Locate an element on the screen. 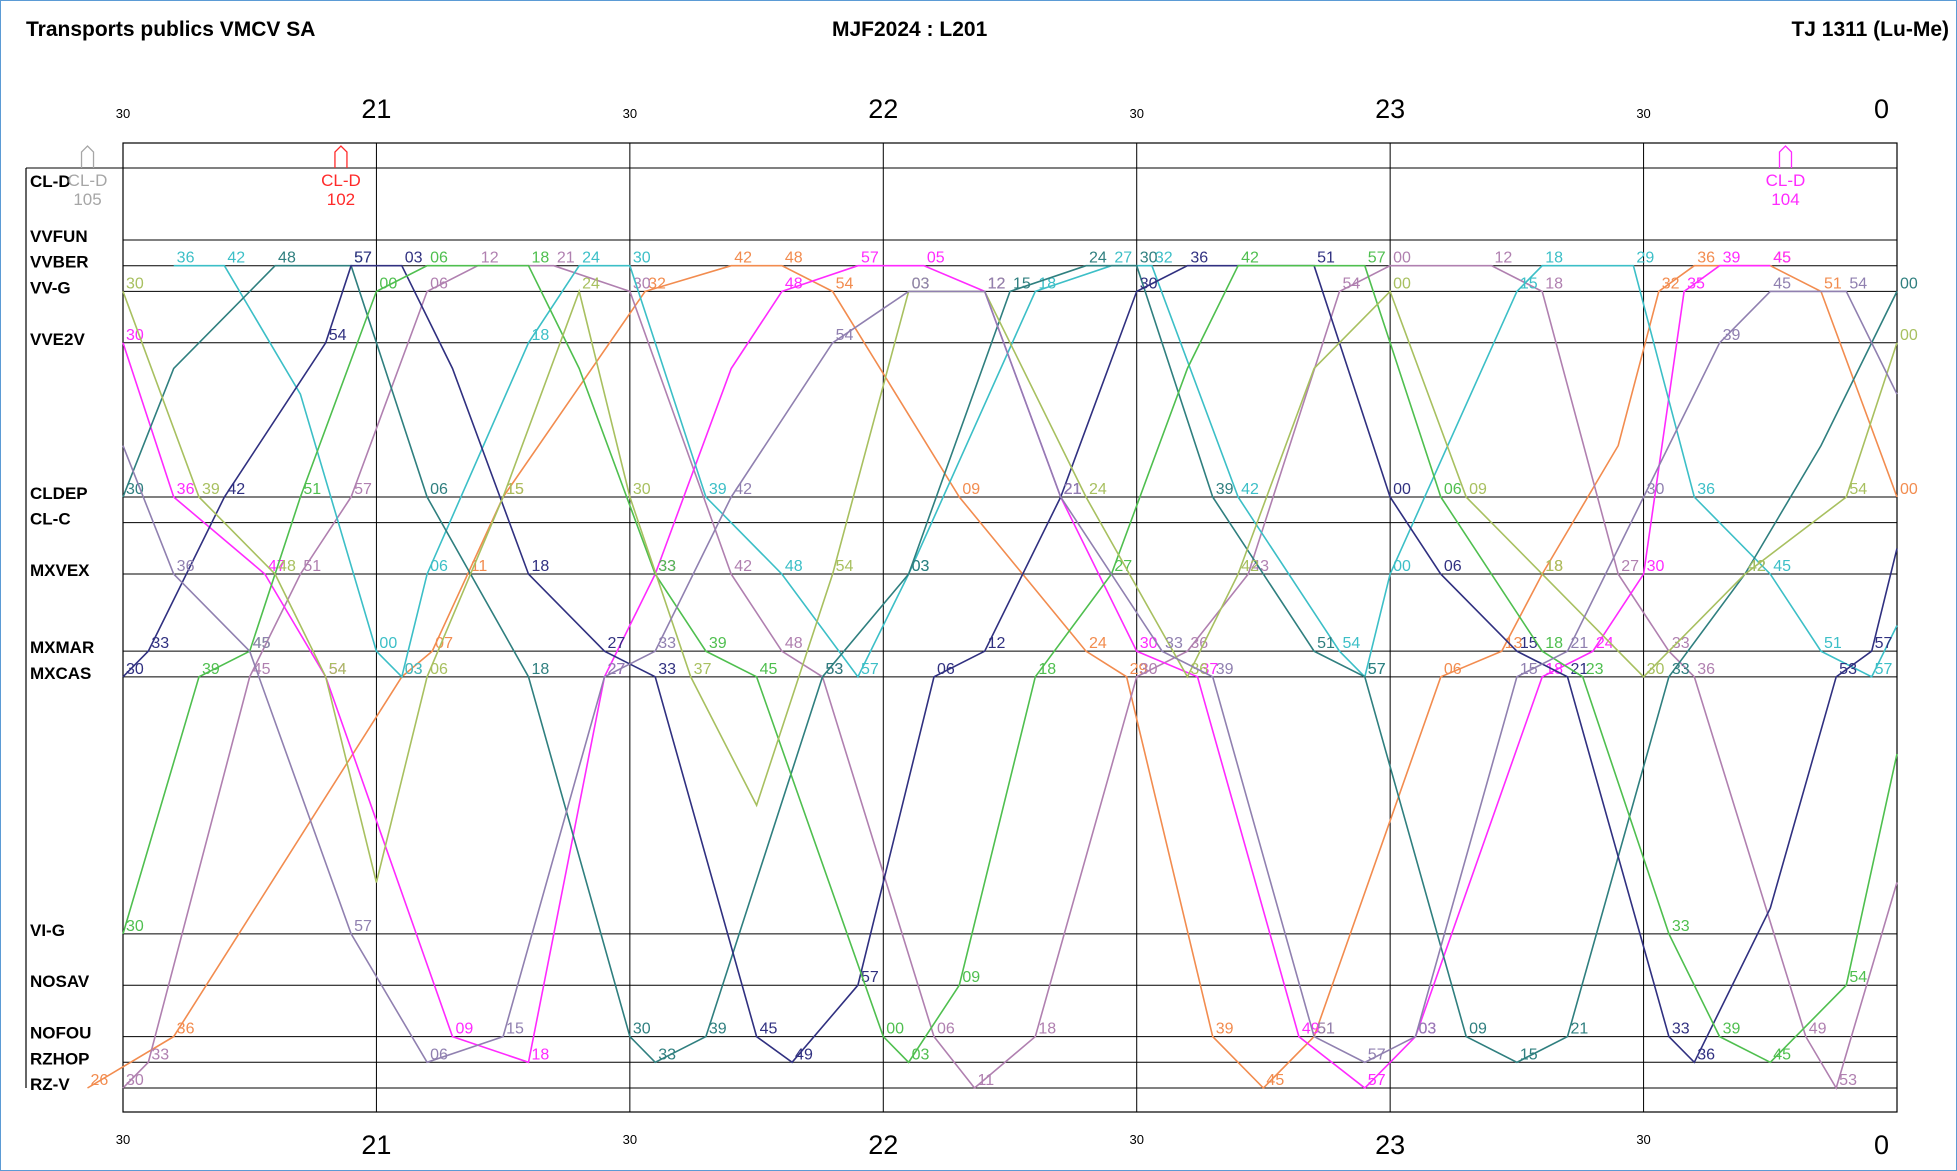 The height and width of the screenshot is (1171, 1957). stop-label: RZHOP is located at coordinates (60, 1058).